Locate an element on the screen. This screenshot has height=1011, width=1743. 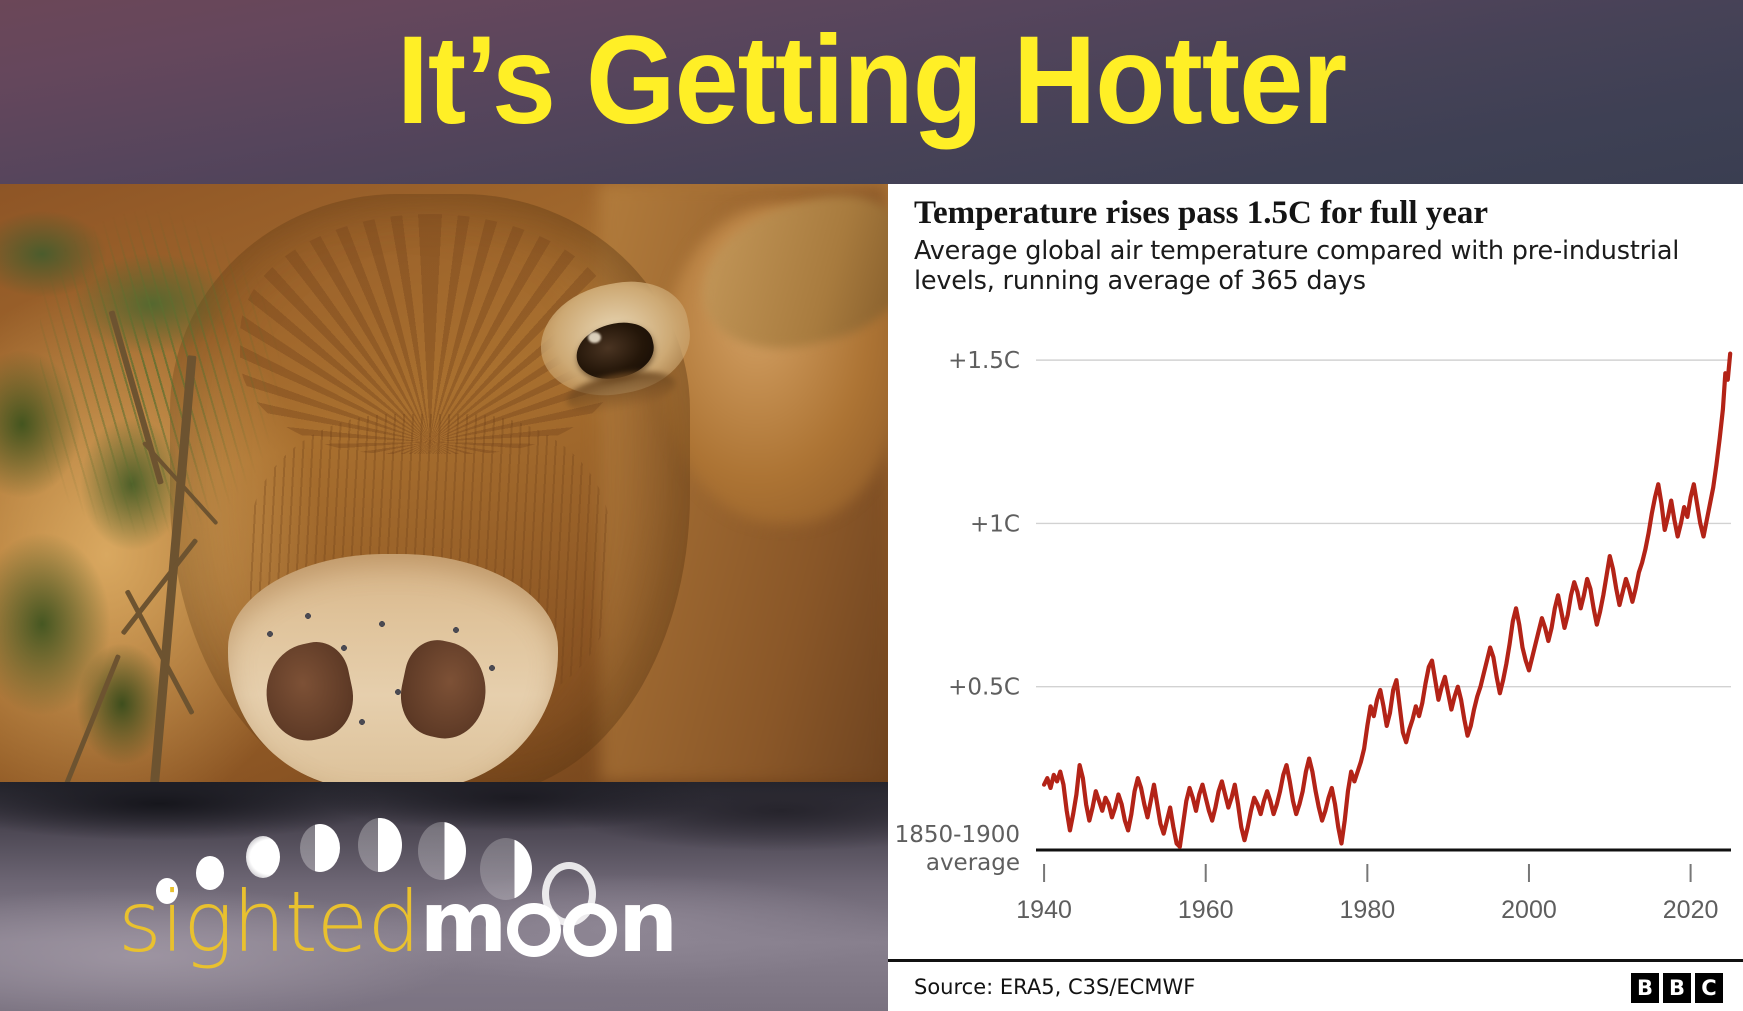
svg-text: +0.5C is located at coordinates (984, 688).